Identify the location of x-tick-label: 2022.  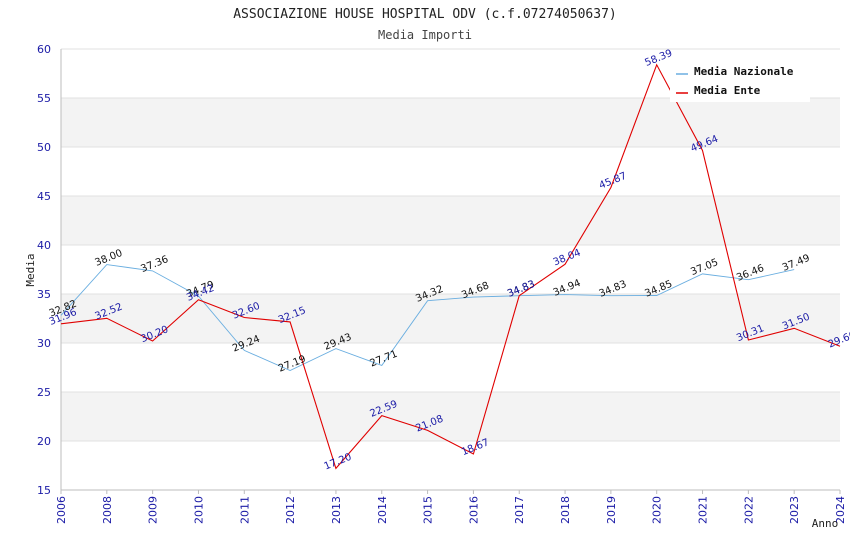
(748, 510).